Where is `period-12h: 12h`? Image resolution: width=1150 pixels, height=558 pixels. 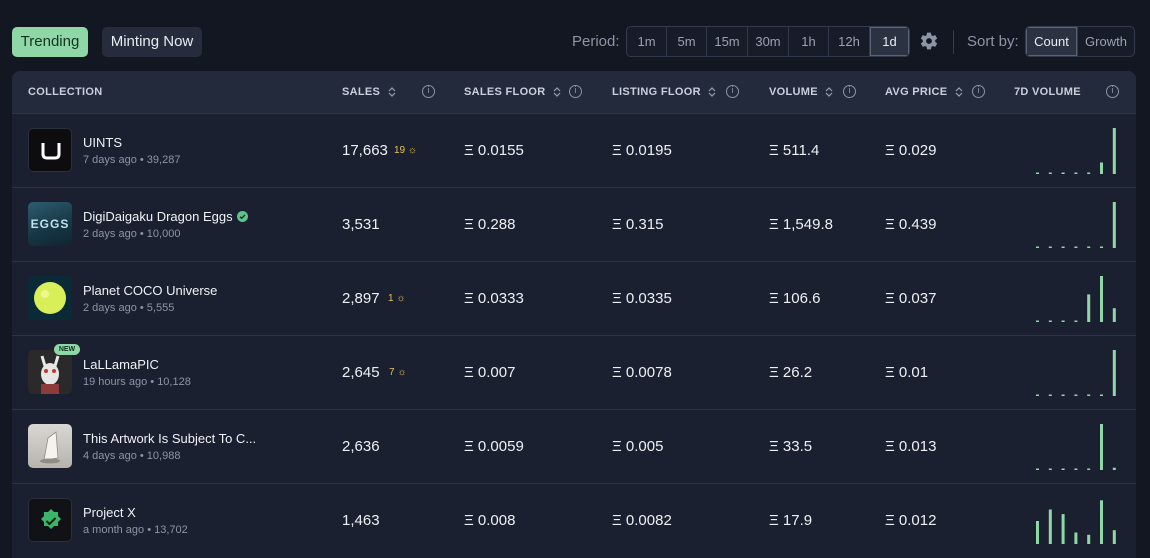 period-12h: 12h is located at coordinates (849, 41).